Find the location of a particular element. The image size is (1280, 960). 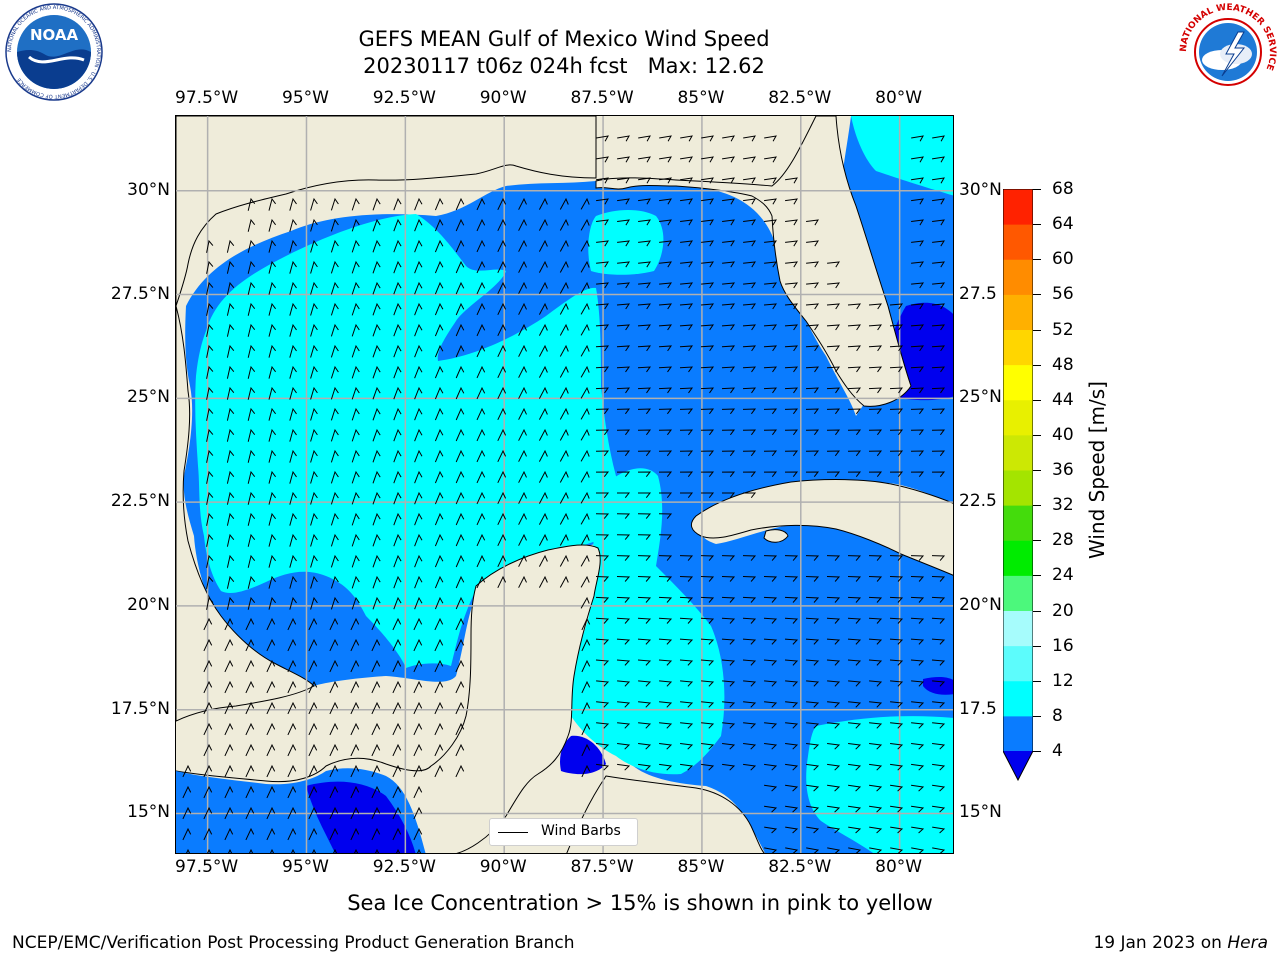

pacific-water is located at coordinates (301, 810).